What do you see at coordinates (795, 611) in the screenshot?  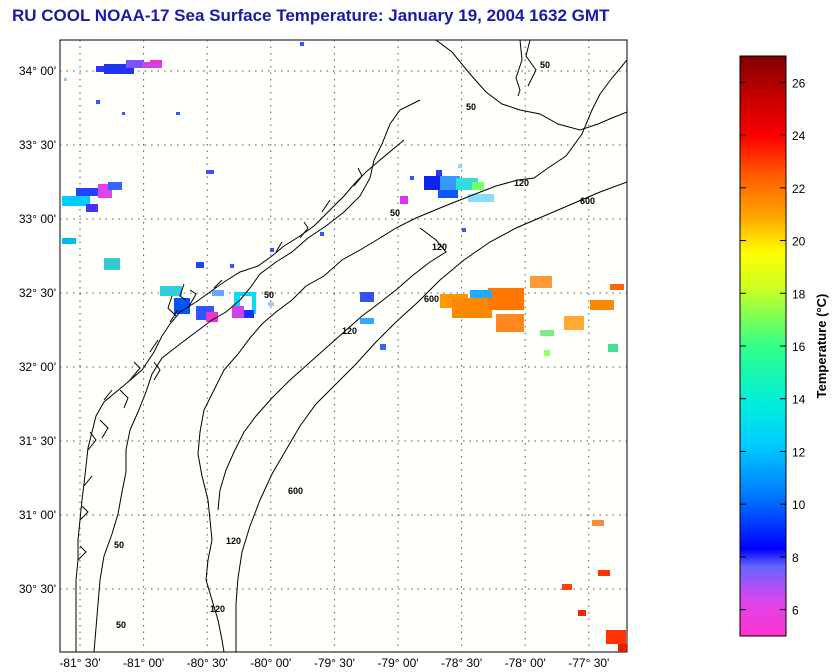 I see `colorbar-tick-label: 6` at bounding box center [795, 611].